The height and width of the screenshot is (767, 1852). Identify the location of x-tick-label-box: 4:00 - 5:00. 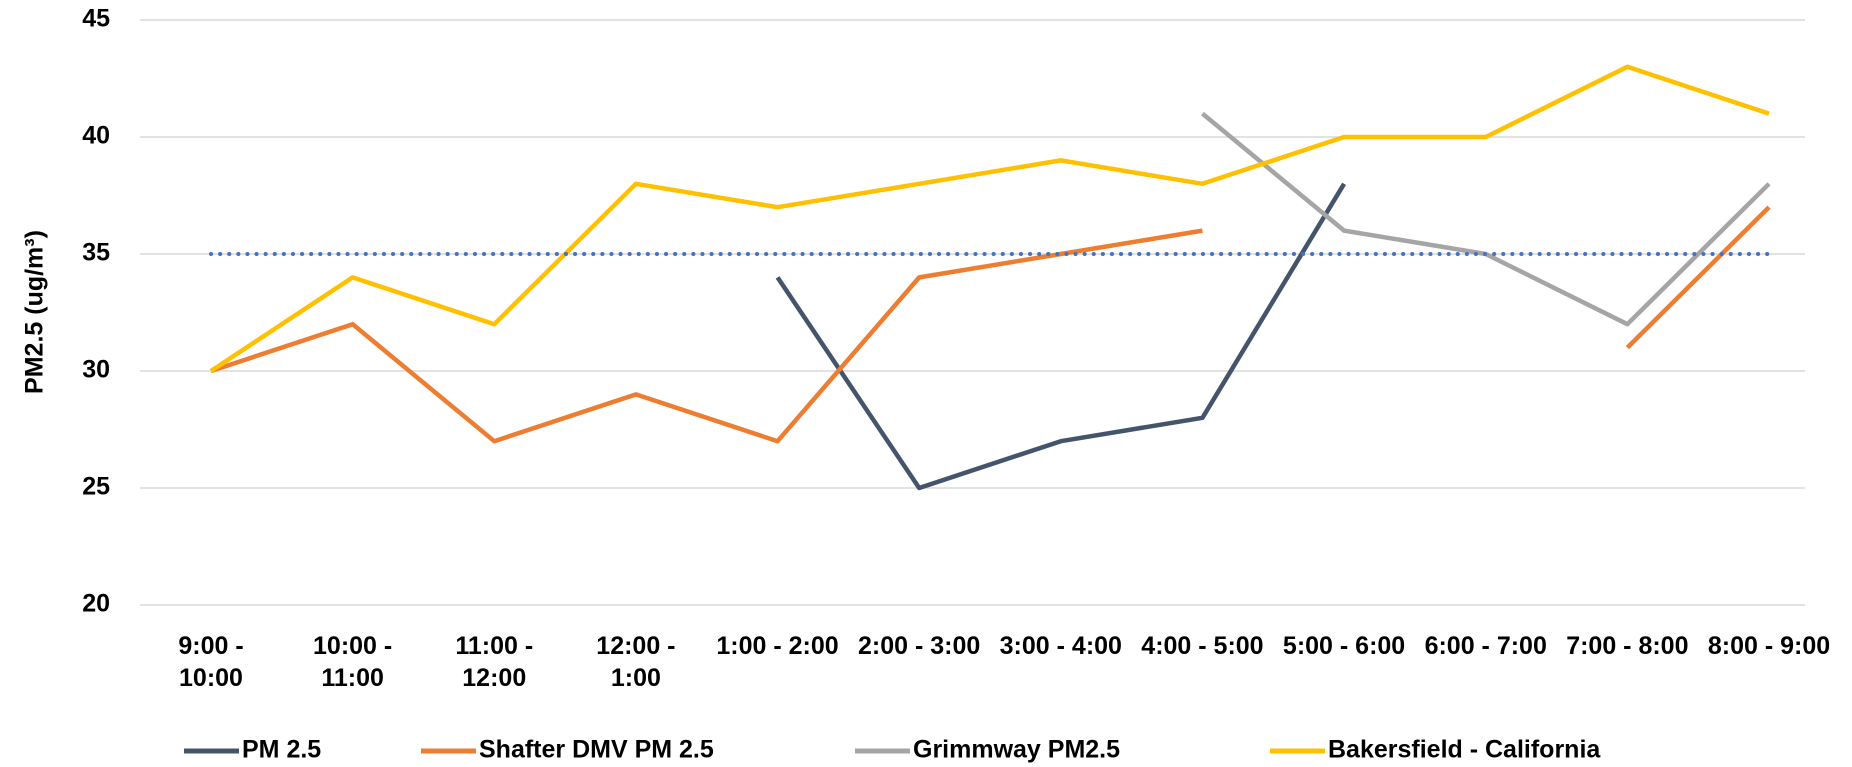
(1202, 646).